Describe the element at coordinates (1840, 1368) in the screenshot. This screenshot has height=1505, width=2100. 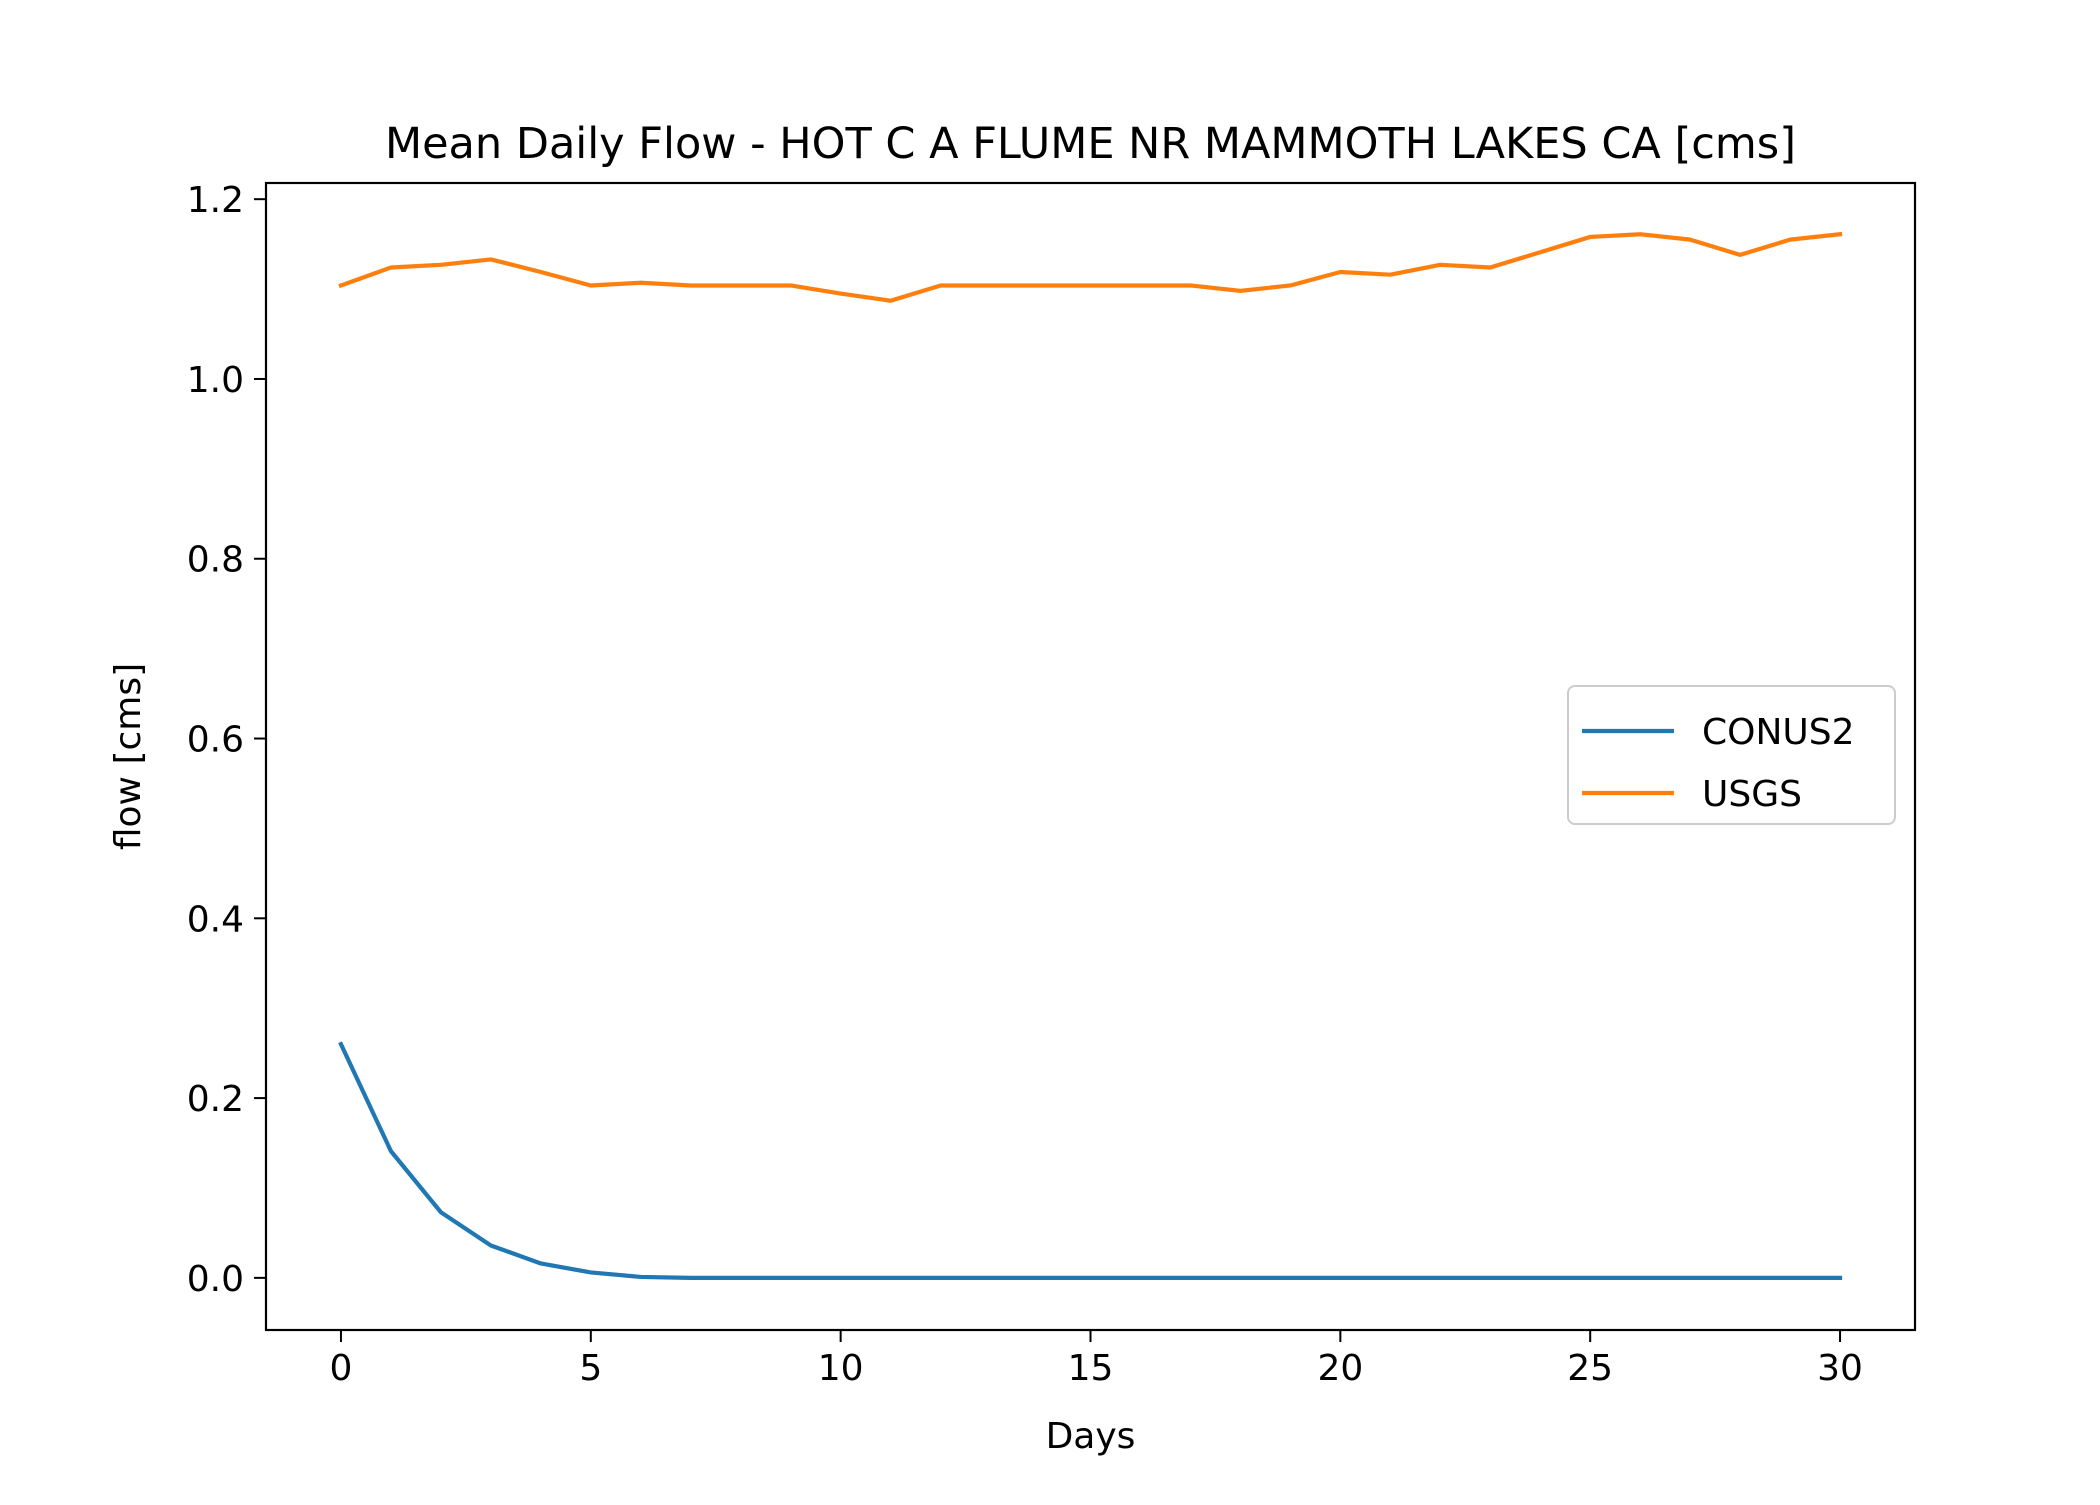
I see `x-tick-label: 30` at that location.